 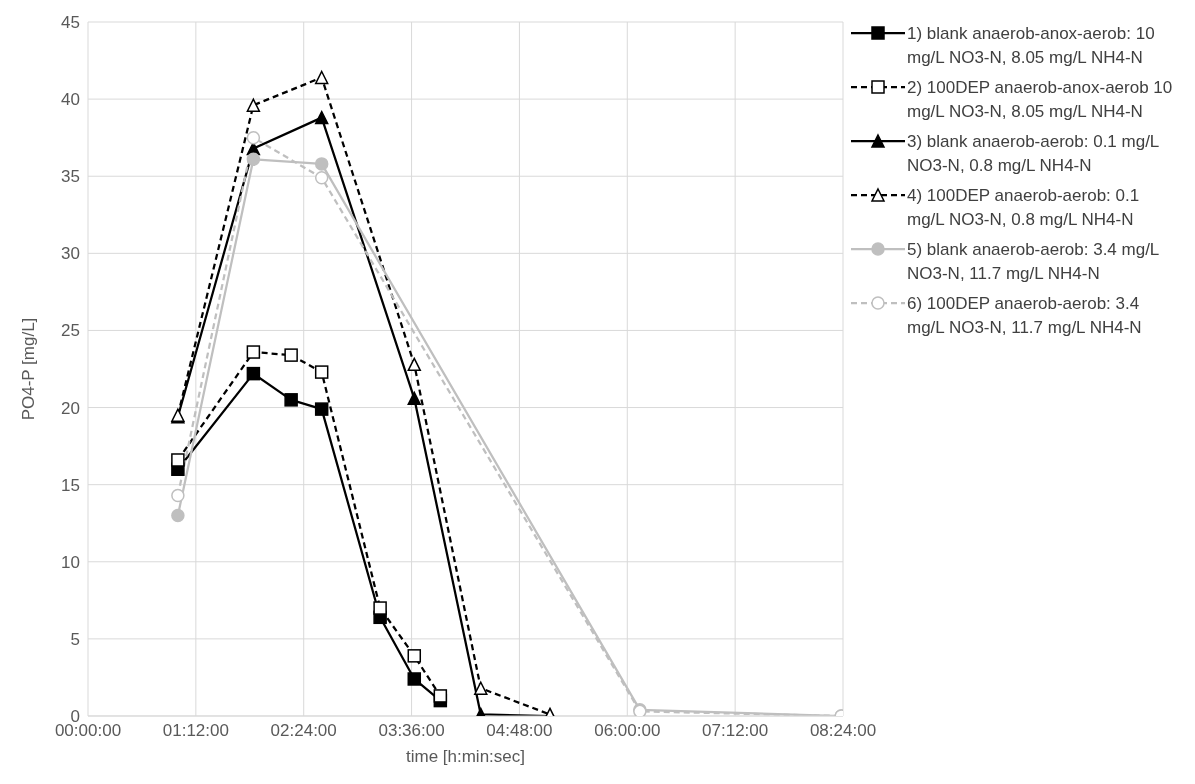 I want to click on x-tick-label: 03:36:00, so click(x=411, y=731).